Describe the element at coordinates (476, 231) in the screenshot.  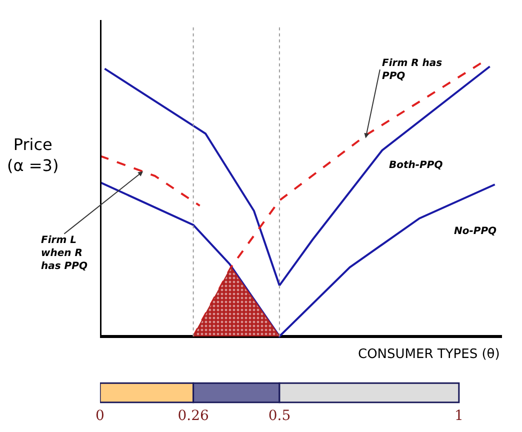
I see `text: No-PPQ` at that location.